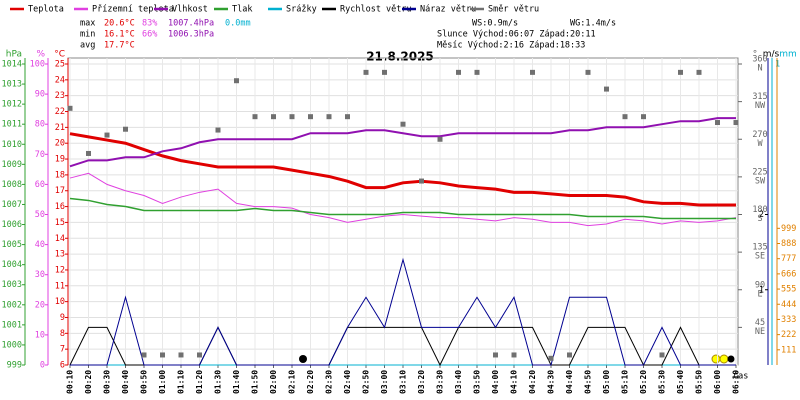 Image resolution: width=800 pixels, height=400 pixels. I want to click on y-tick-label: 1009, so click(12, 165).